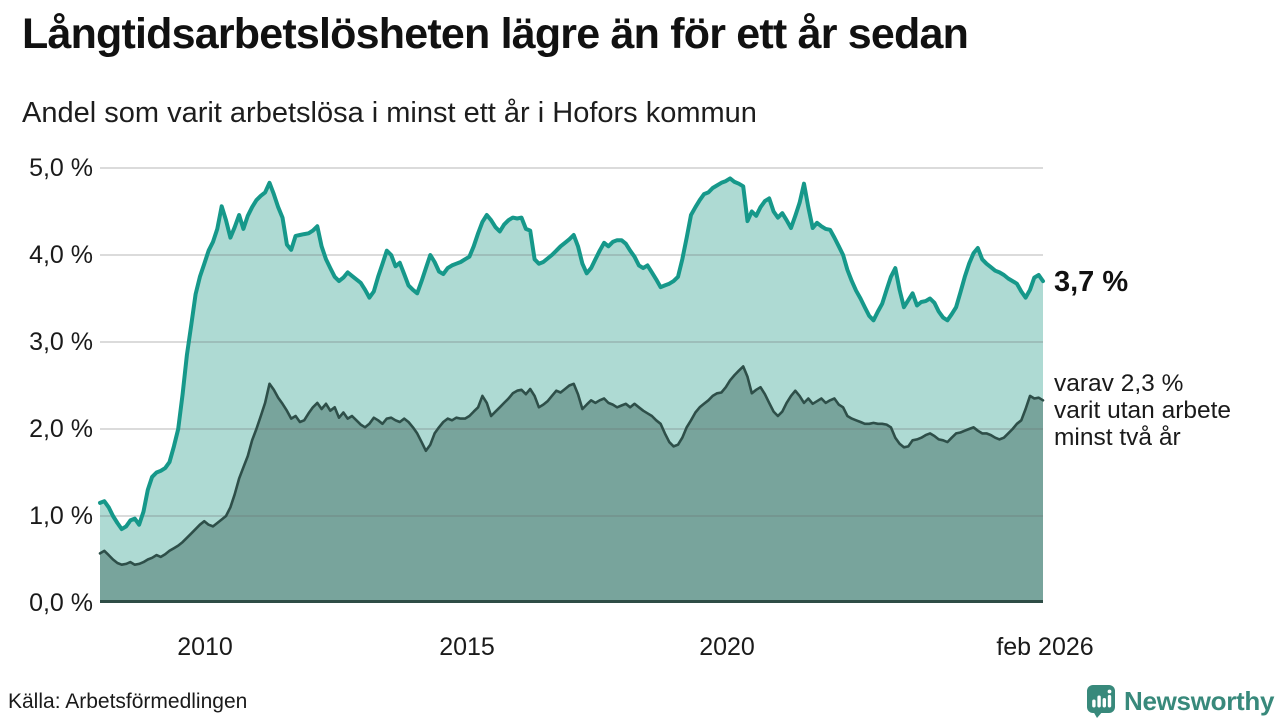 The image size is (1280, 720). Describe the element at coordinates (61, 429) in the screenshot. I see `y-axis-label-2: 2,0 %` at that location.